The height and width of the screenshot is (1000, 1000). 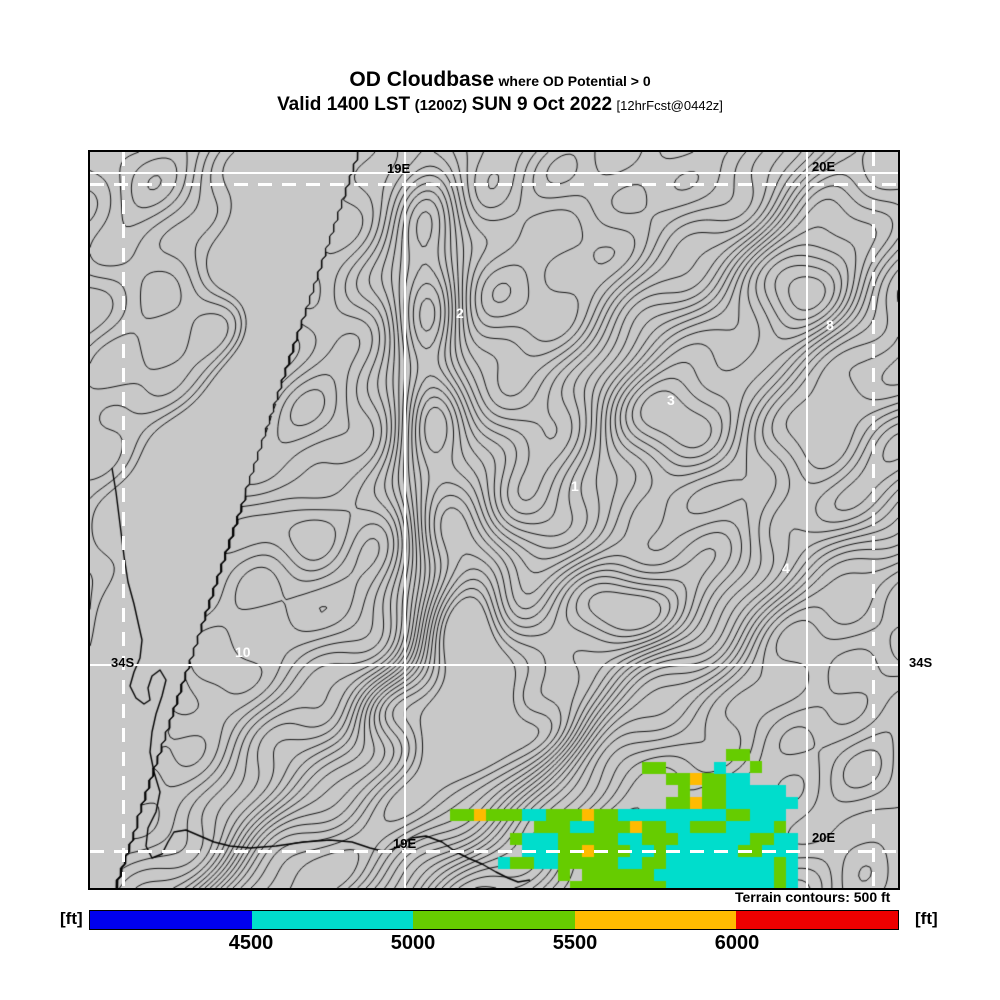 I want to click on title-valid-time: Valid 1400 LST, so click(x=344, y=104).